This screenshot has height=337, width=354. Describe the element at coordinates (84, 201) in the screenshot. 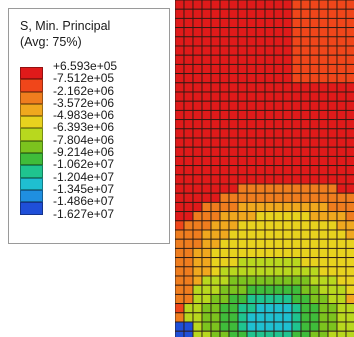

I see `legend-tick-label: -1.486e+07` at that location.